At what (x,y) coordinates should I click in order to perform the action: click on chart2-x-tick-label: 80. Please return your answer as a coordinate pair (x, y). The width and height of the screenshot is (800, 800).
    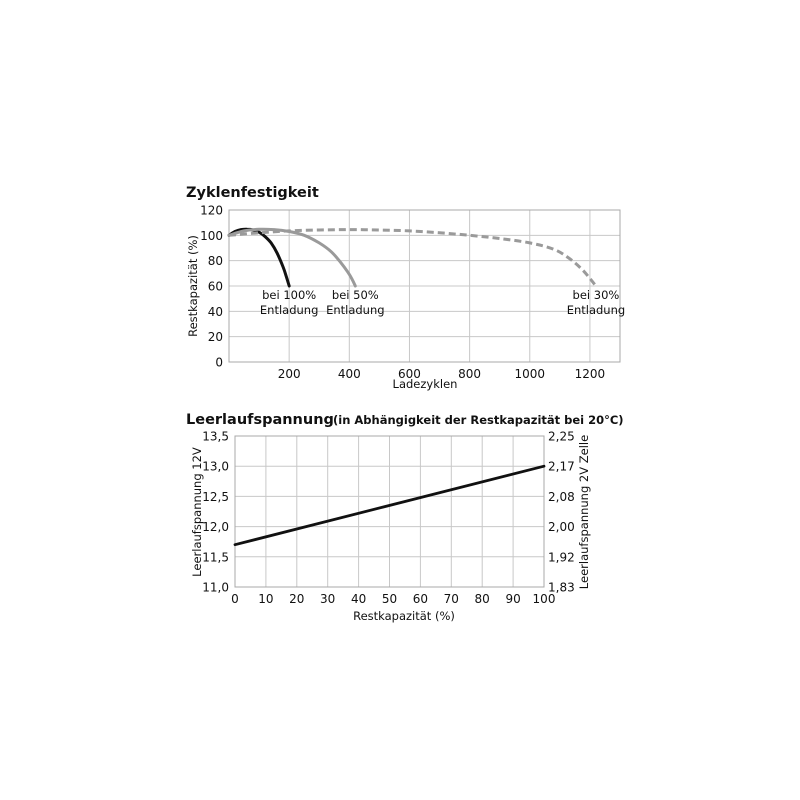
    Looking at the image, I should click on (482, 599).